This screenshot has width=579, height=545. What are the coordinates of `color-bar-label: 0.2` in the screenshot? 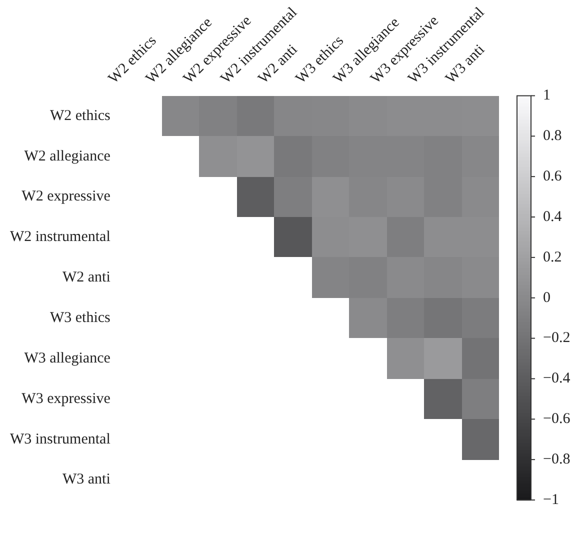 It's located at (552, 257).